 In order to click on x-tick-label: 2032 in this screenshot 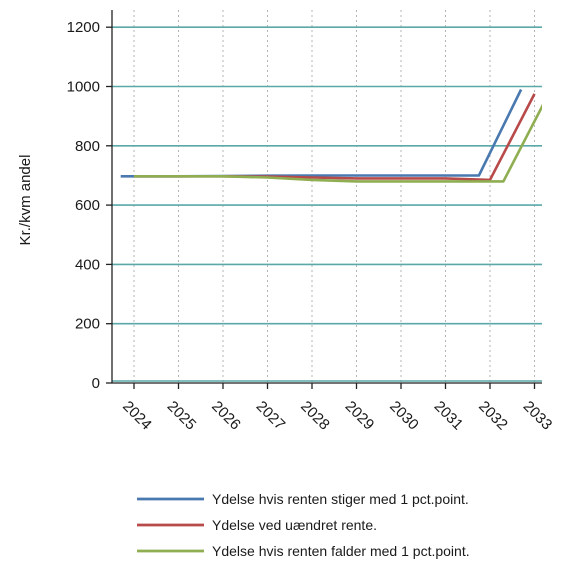, I will do `click(493, 416)`.